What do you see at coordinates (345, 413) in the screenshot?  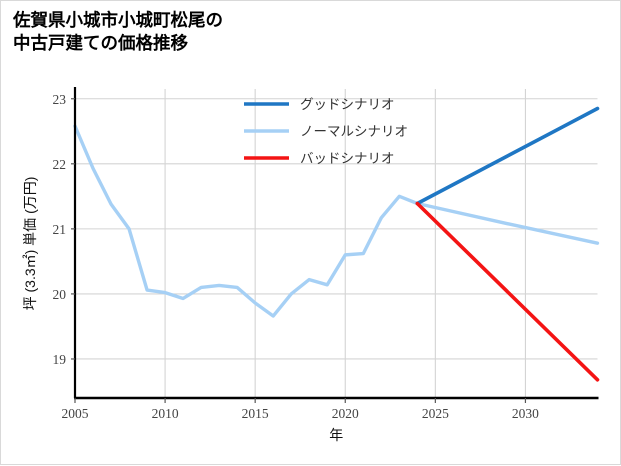 I see `x-tick-label: 2020` at bounding box center [345, 413].